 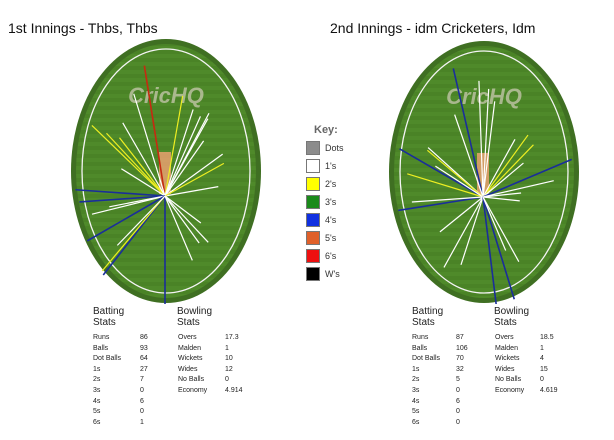 I want to click on legend-item: W's, so click(x=325, y=274).